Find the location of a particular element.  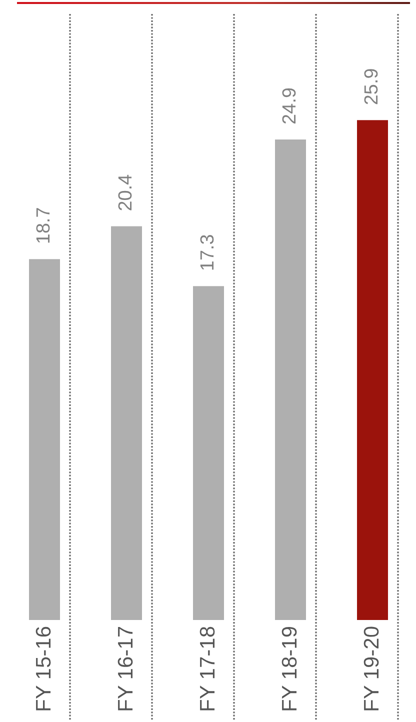

x-tick-label: FY 16-17 is located at coordinates (126, 669).